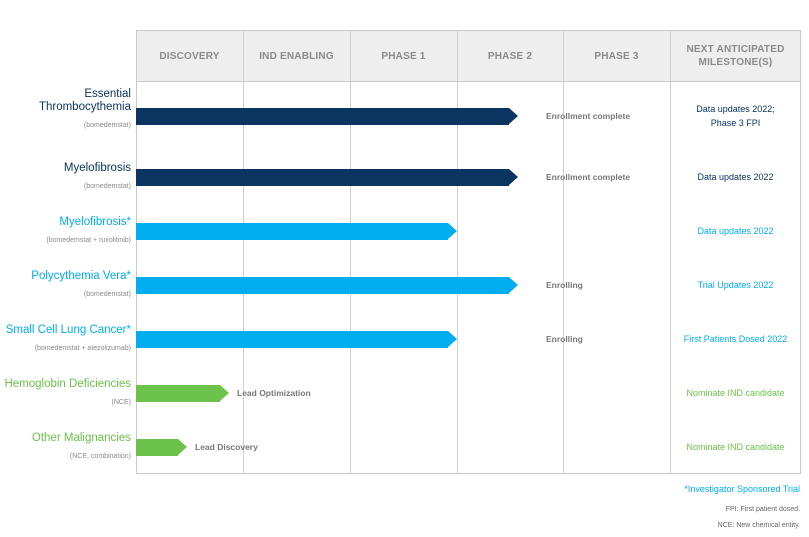  I want to click on program-status: Lead Optimization, so click(274, 393).